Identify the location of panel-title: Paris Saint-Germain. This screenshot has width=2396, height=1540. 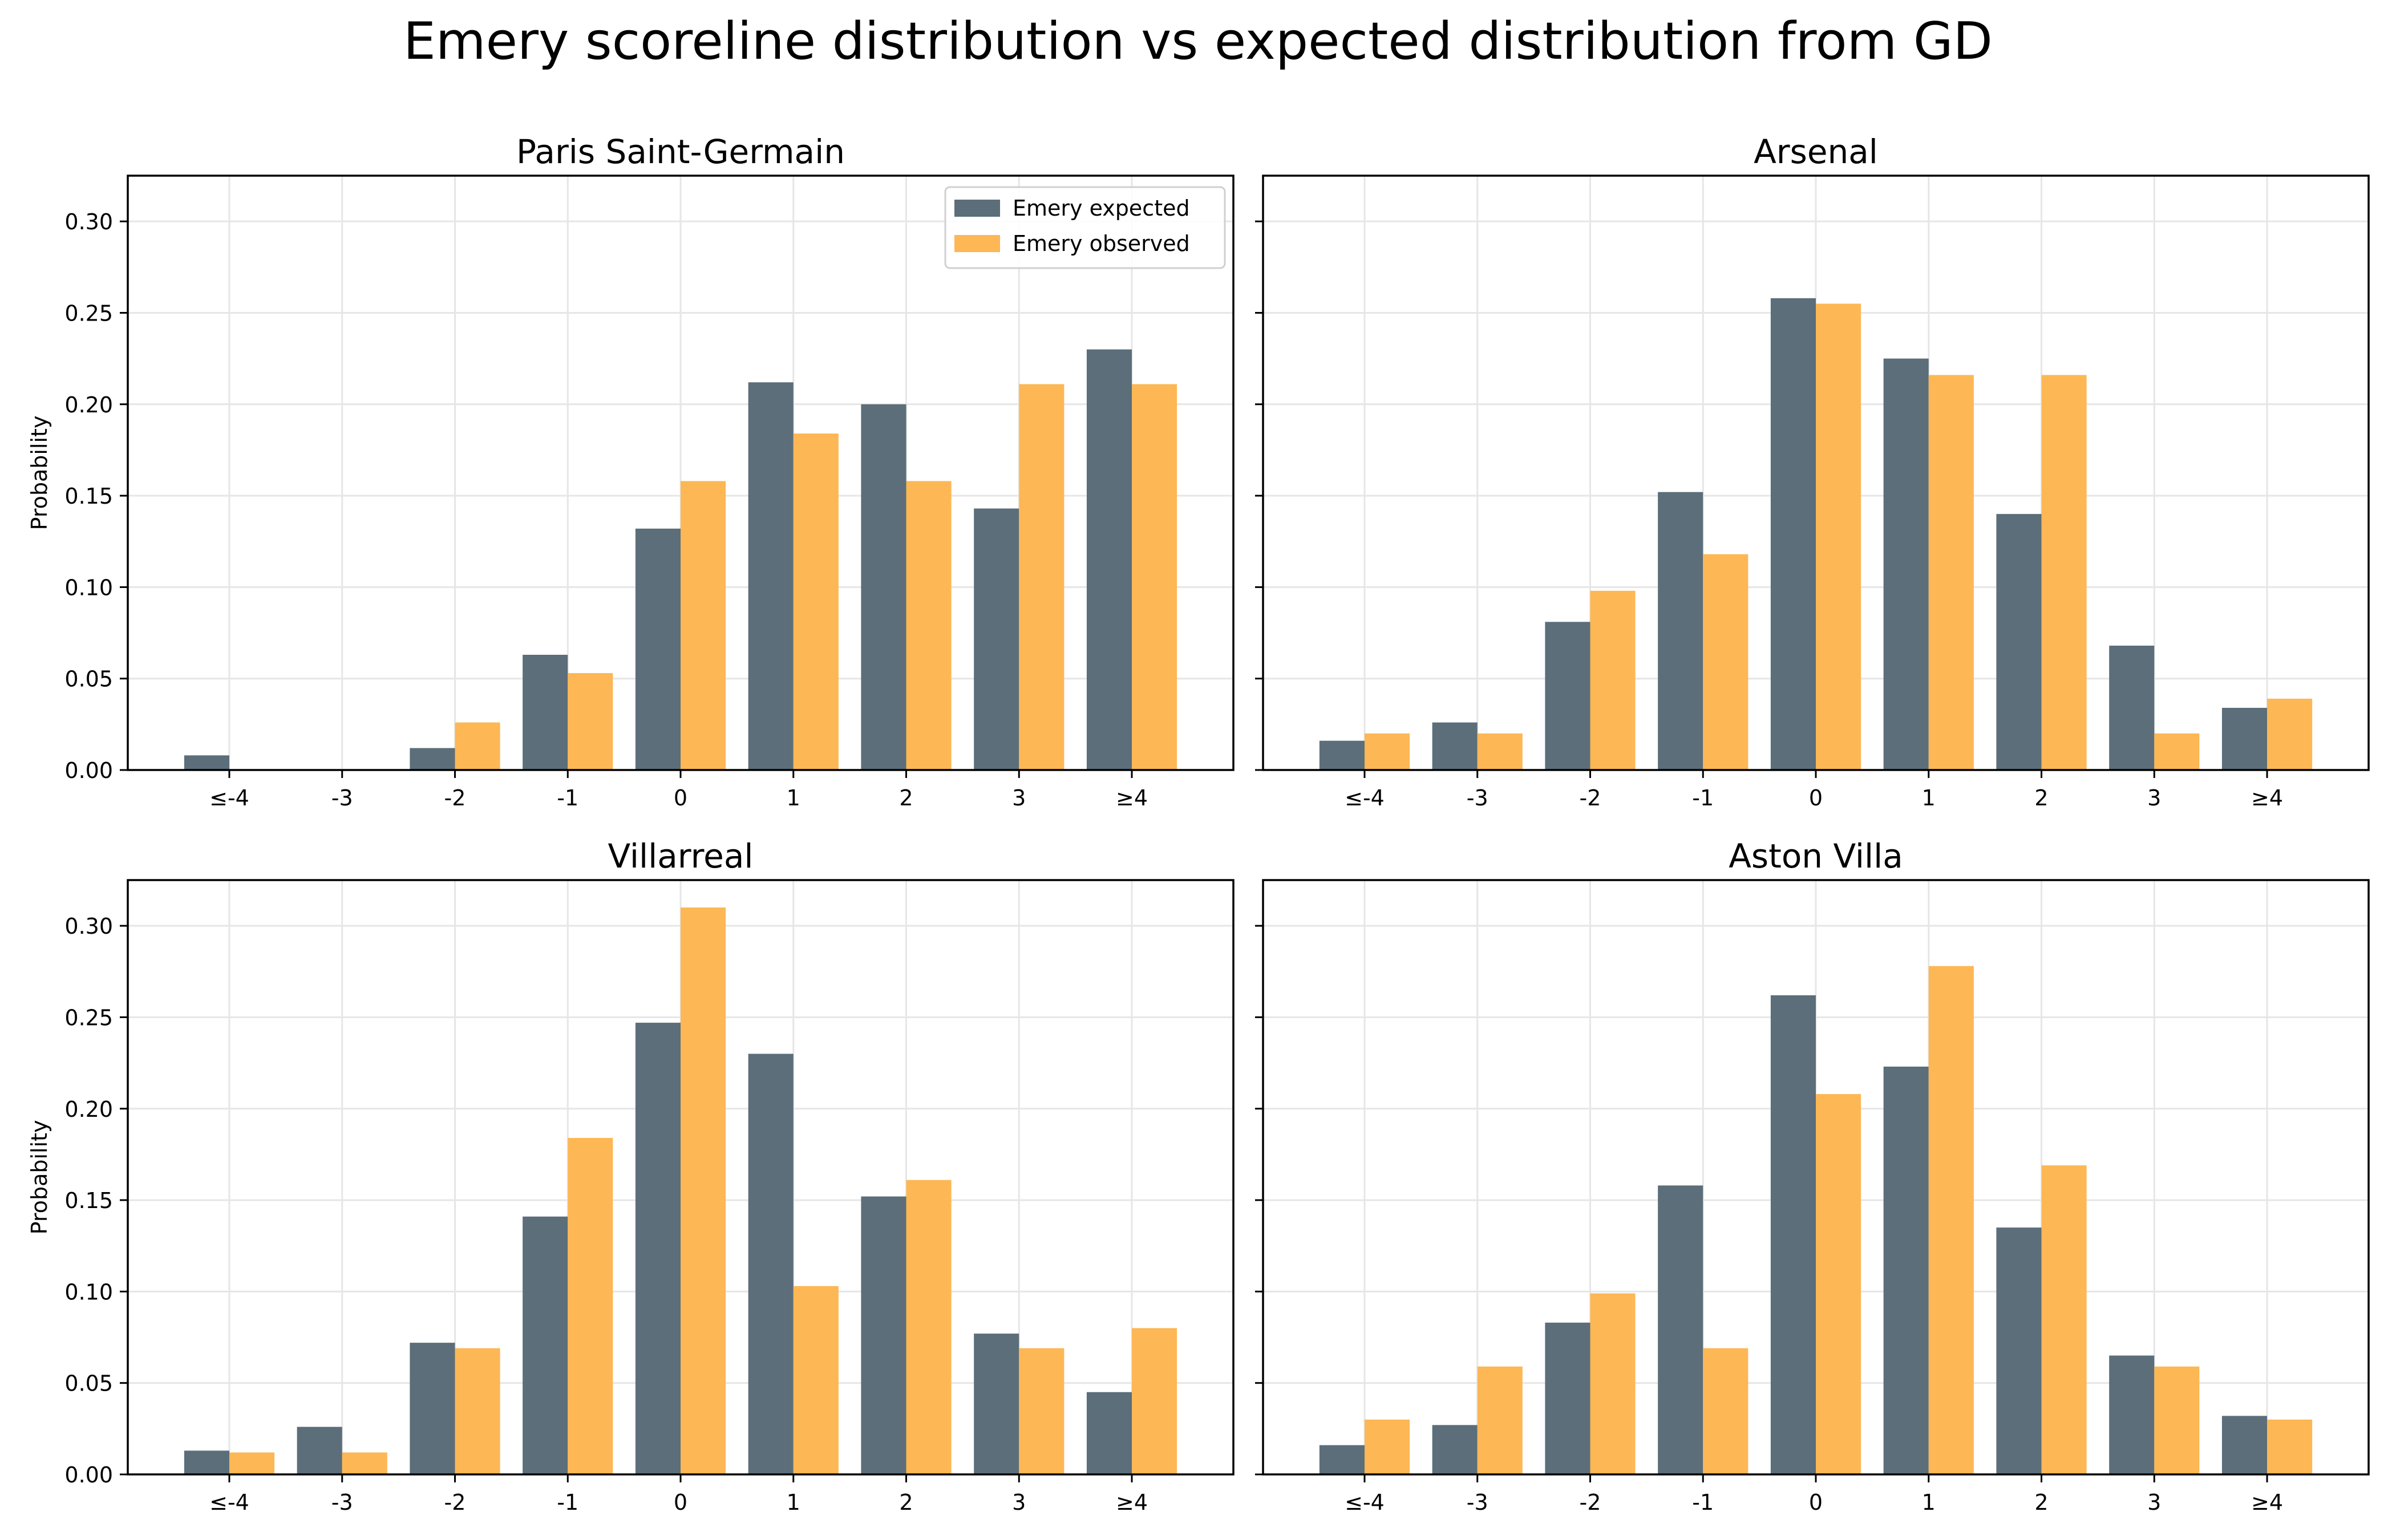
(681, 151).